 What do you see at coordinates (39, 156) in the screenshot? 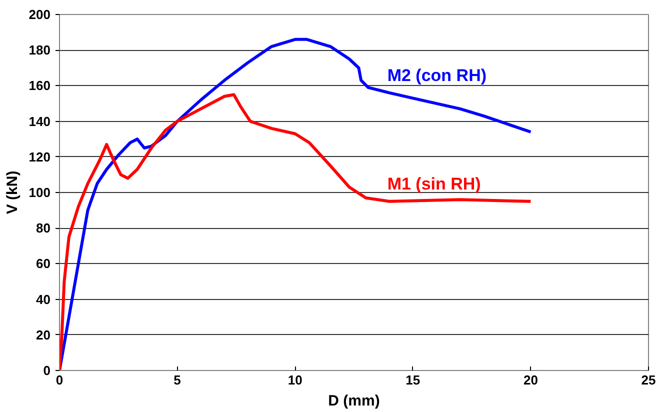
I see `y-tick-label: 120` at bounding box center [39, 156].